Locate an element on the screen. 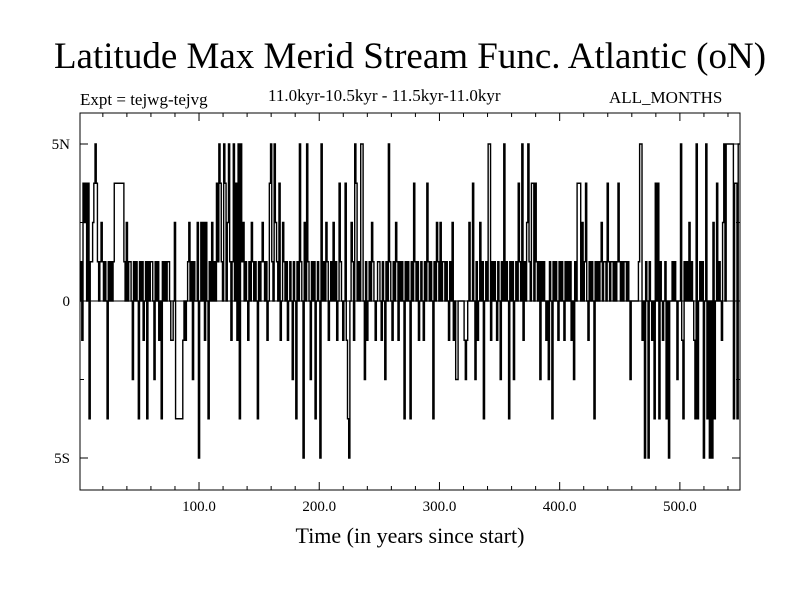  y-tick-label: 0 is located at coordinates (67, 302).